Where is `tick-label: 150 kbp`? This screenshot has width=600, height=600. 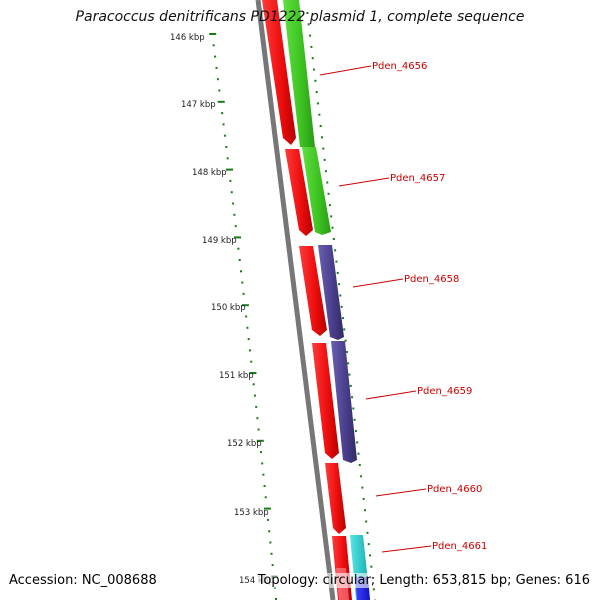
tick-label: 150 kbp is located at coordinates (228, 308).